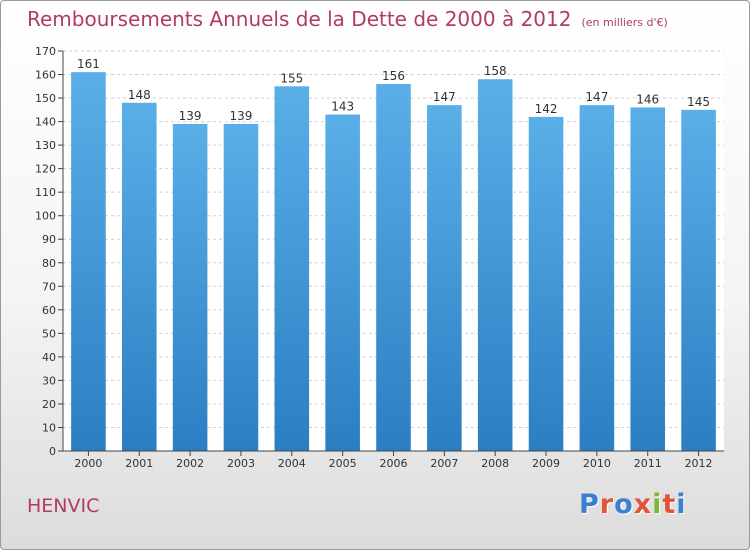 Image resolution: width=750 pixels, height=550 pixels. I want to click on bar-2000, so click(88, 262).